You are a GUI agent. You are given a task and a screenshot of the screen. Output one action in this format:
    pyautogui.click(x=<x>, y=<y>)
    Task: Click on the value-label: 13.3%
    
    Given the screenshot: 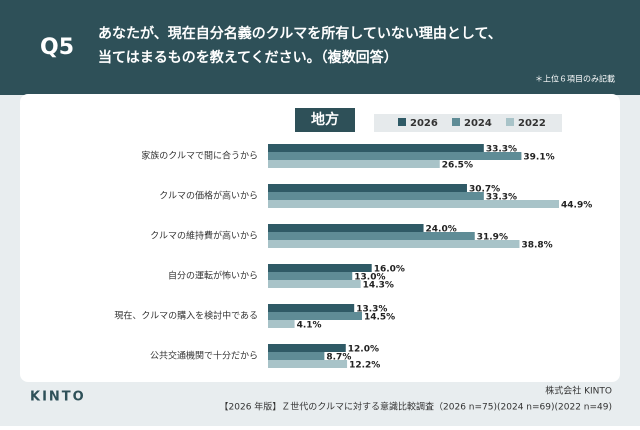 What is the action you would take?
    pyautogui.click(x=371, y=310)
    